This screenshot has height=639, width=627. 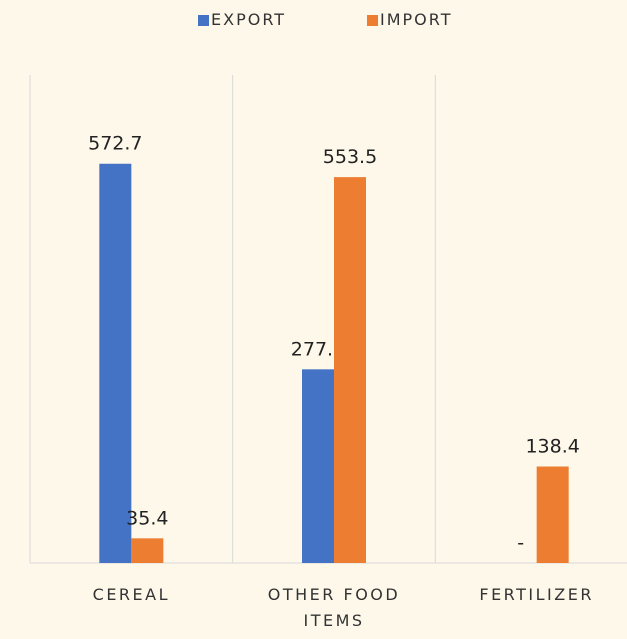 I want to click on legend-label: IMPORT, so click(x=416, y=19).